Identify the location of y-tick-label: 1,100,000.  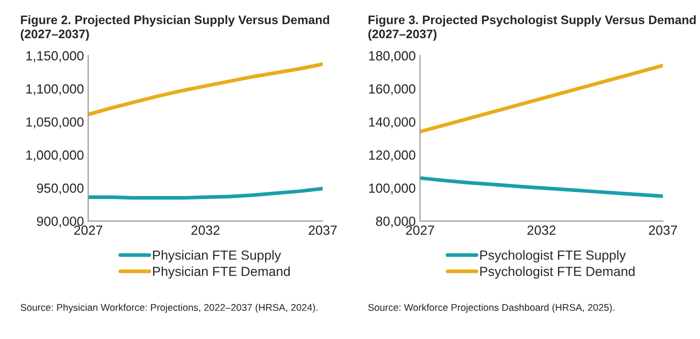
(55, 90).